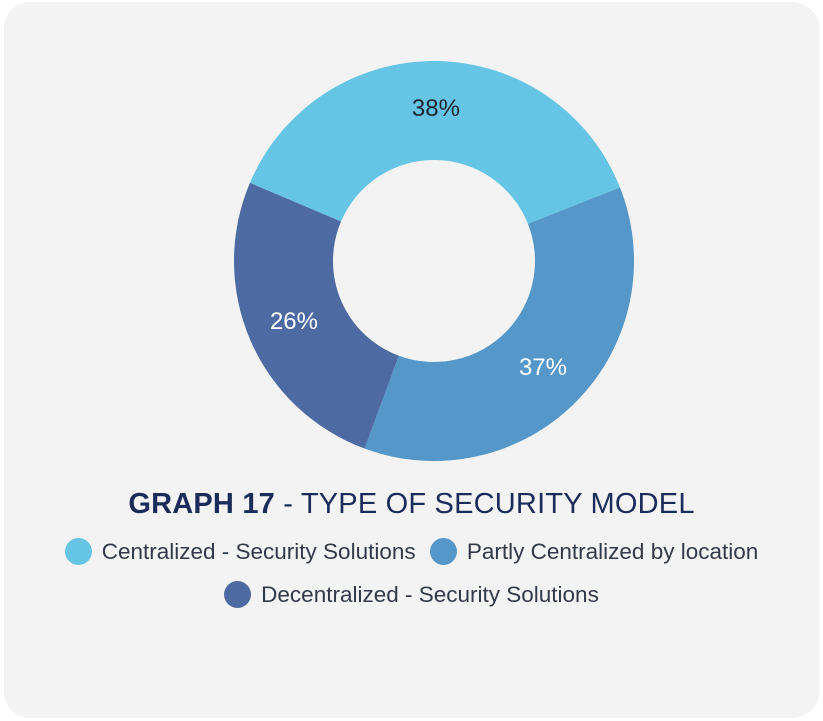  I want to click on chart-title: GRAPH 17 - TYPE OF SECURITY MODEL, so click(411, 504).